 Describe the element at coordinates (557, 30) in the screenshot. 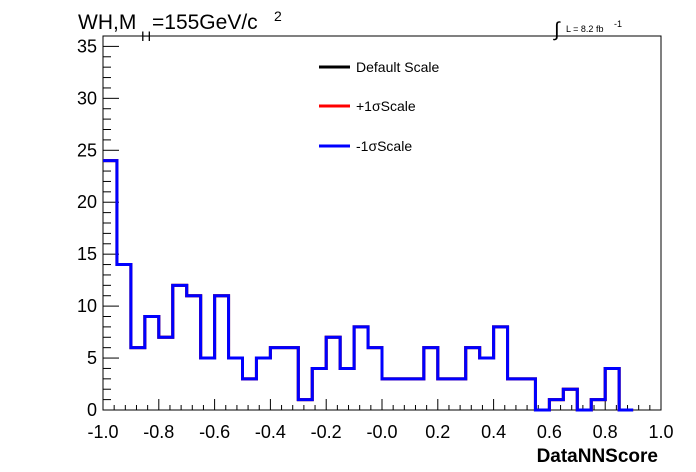

I see `integral-symbol: ∫` at that location.